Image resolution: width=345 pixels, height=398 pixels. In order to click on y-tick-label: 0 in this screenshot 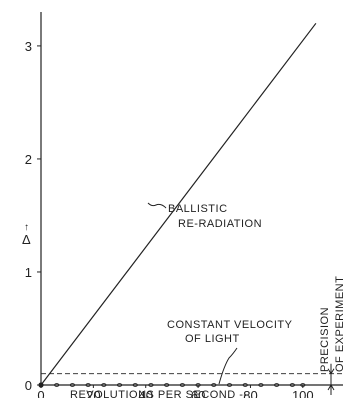, I will do `click(28, 385)`.